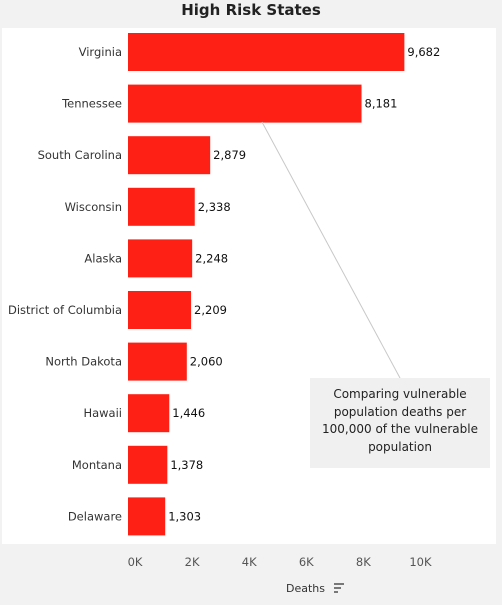 This screenshot has height=605, width=502. What do you see at coordinates (93, 207) in the screenshot?
I see `category-label: Wisconsin` at bounding box center [93, 207].